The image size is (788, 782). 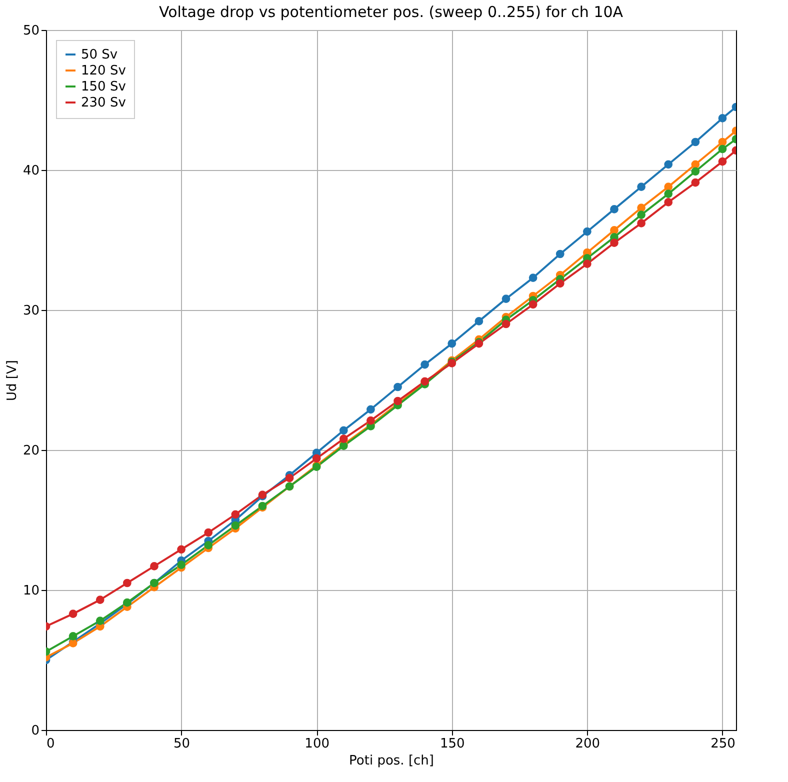 What do you see at coordinates (391, 761) in the screenshot?
I see `x-axis-title: Poti pos. [ch]` at bounding box center [391, 761].